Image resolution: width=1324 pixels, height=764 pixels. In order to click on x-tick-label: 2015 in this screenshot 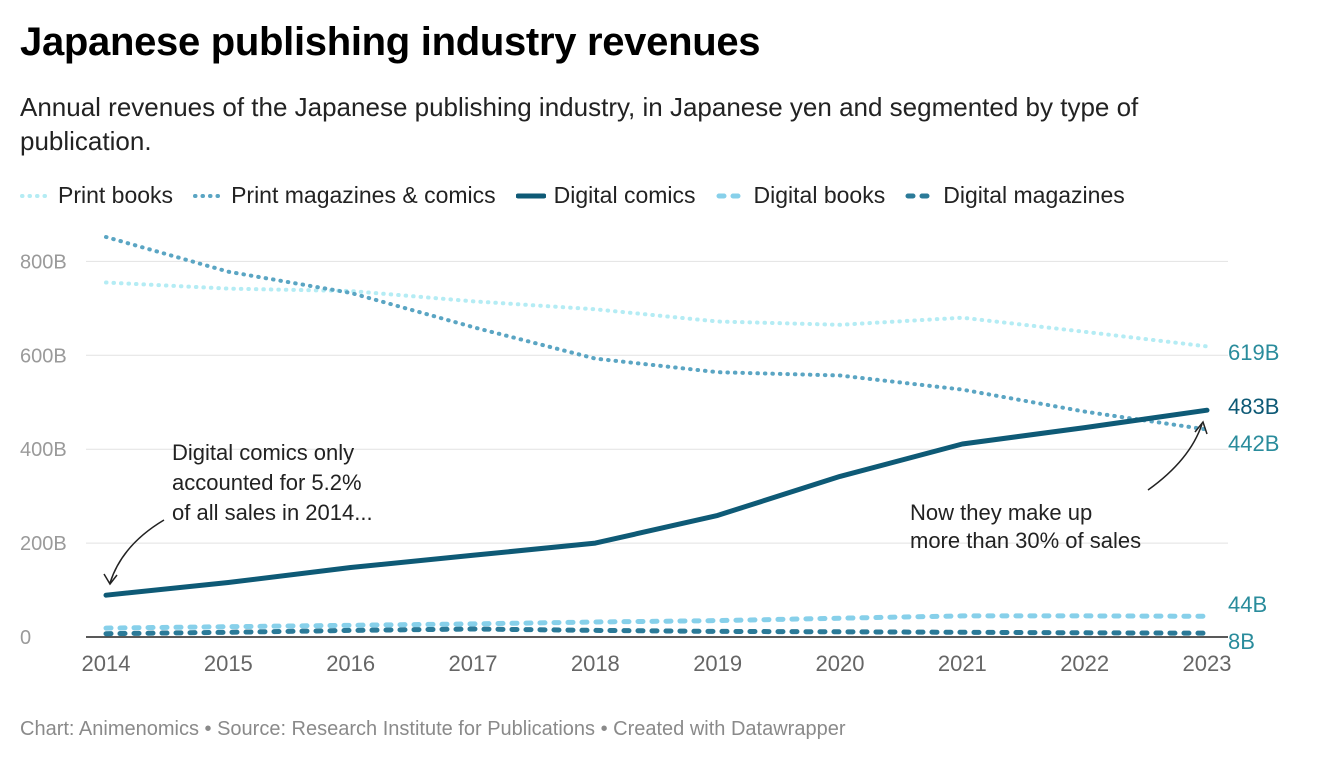, I will do `click(228, 663)`.